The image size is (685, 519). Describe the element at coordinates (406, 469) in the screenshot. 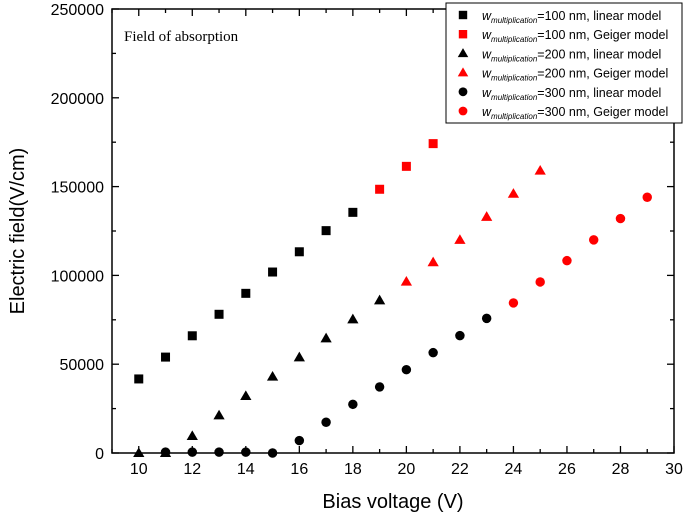

I see `x-tick-label: 20` at that location.